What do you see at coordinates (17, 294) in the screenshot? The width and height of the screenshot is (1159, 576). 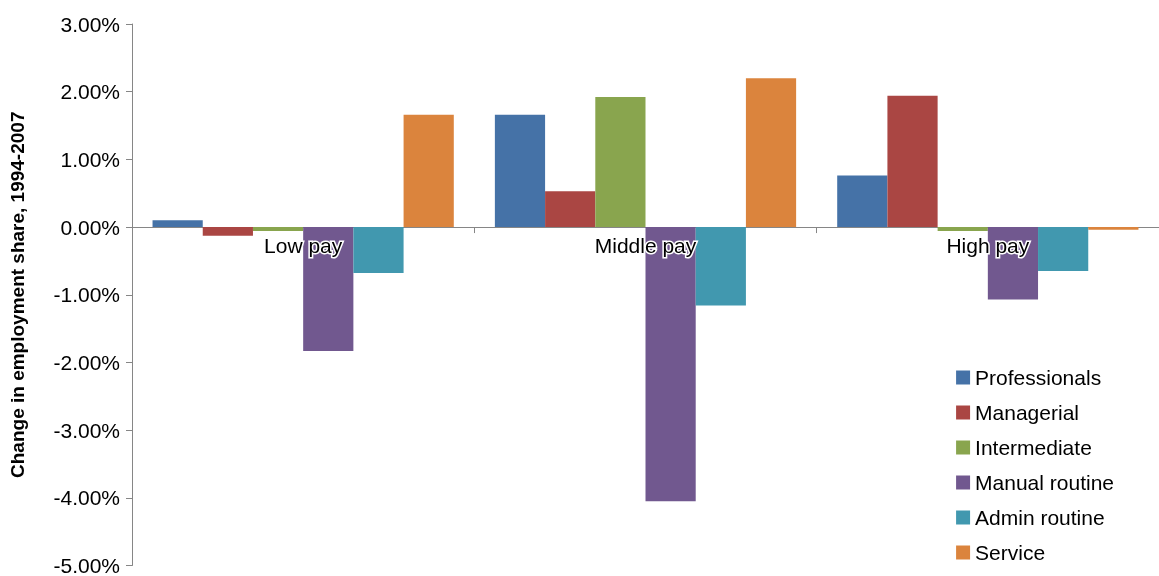 I see `y-axis-title: Change in employment share, 1994-2007` at bounding box center [17, 294].